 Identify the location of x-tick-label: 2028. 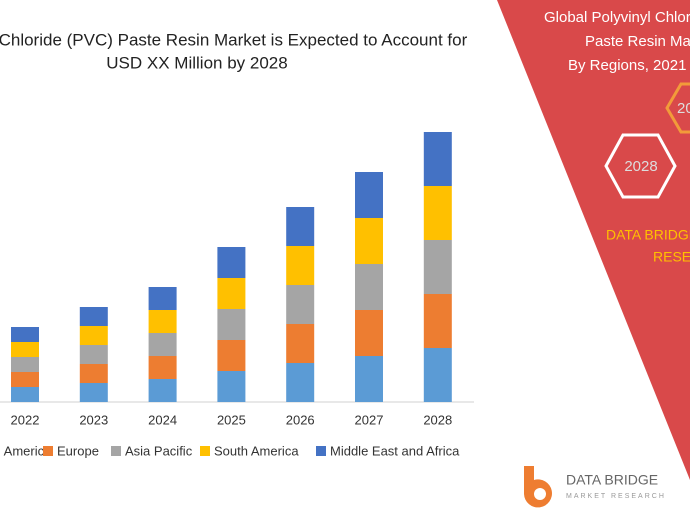
(437, 419).